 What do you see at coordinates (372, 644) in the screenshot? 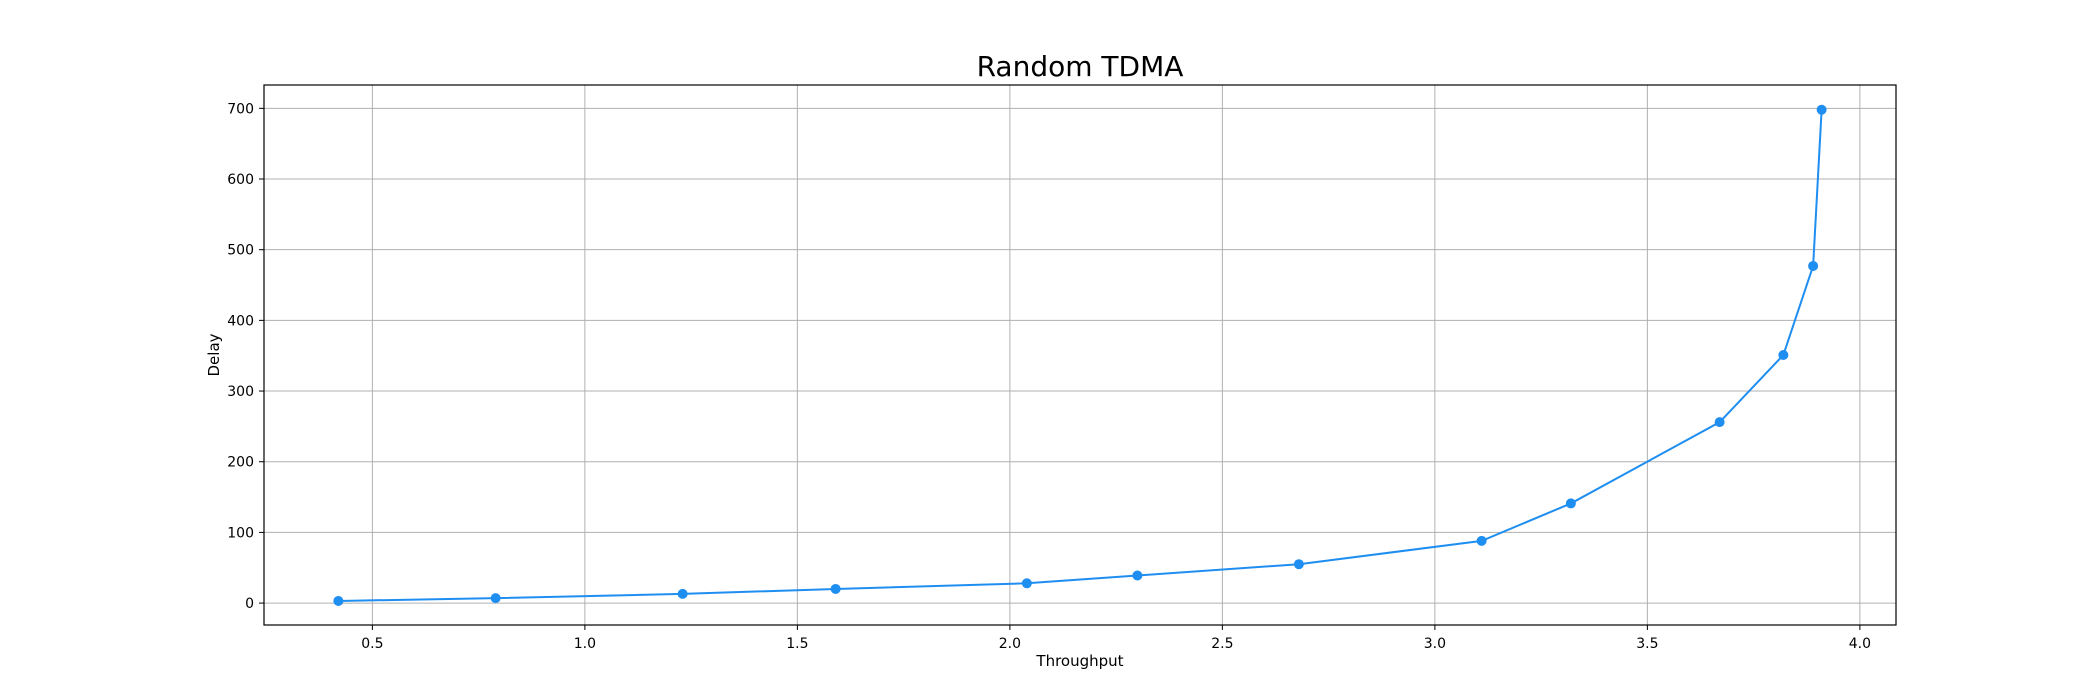
I see `x-tick-label: 0.5` at bounding box center [372, 644].